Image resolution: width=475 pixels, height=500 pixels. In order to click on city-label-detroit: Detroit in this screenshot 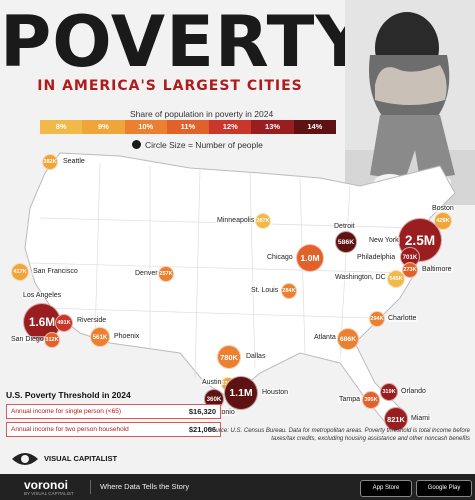, I will do `click(344, 226)`.